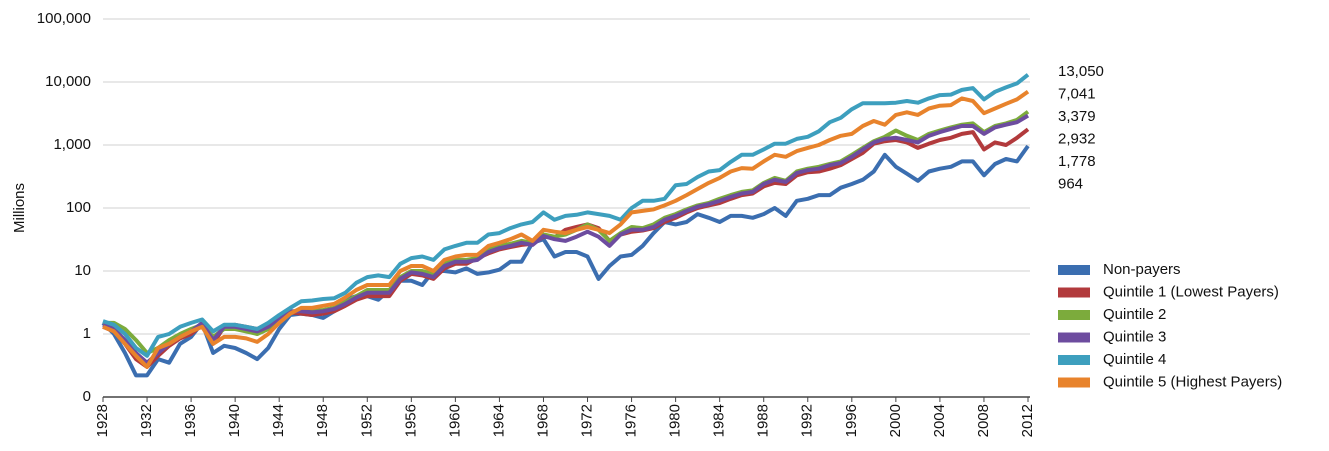  I want to click on x-tick-label: 1936, so click(190, 420).